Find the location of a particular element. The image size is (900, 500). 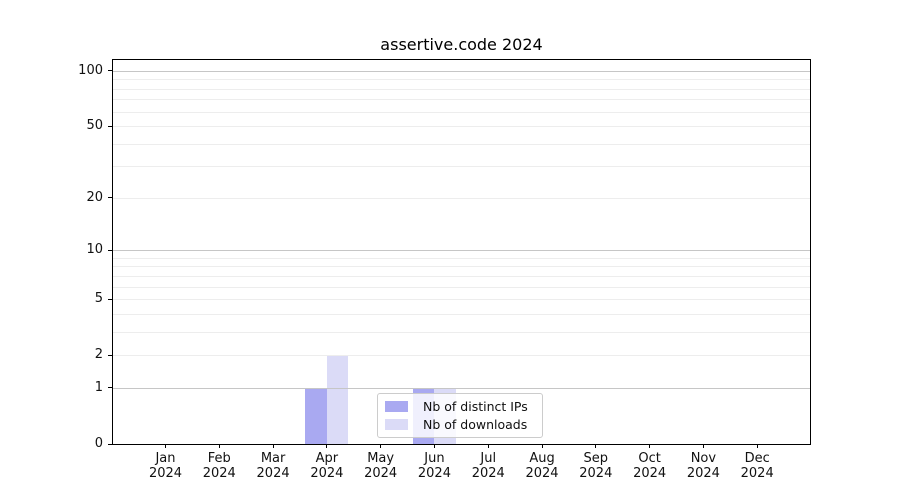

x-tick-month: Sep is located at coordinates (596, 458).